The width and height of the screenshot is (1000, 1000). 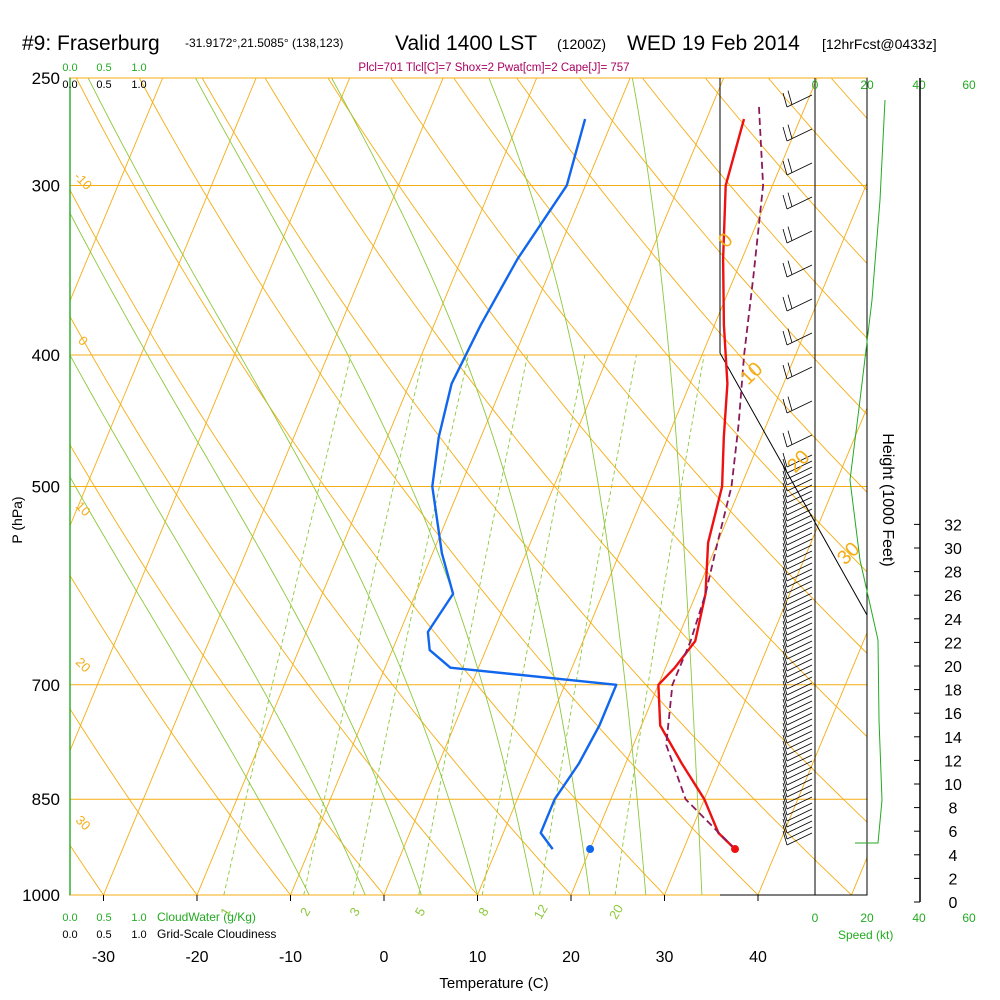 What do you see at coordinates (616, 912) in the screenshot?
I see `mixing-ratio-label: 20` at bounding box center [616, 912].